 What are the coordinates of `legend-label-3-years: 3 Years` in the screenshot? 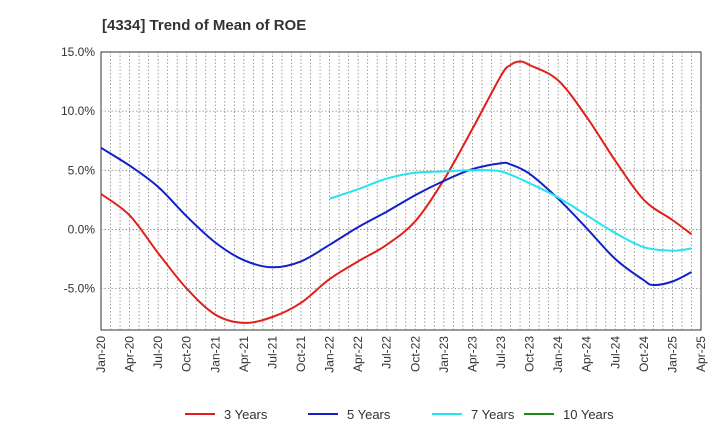 It's located at (246, 414).